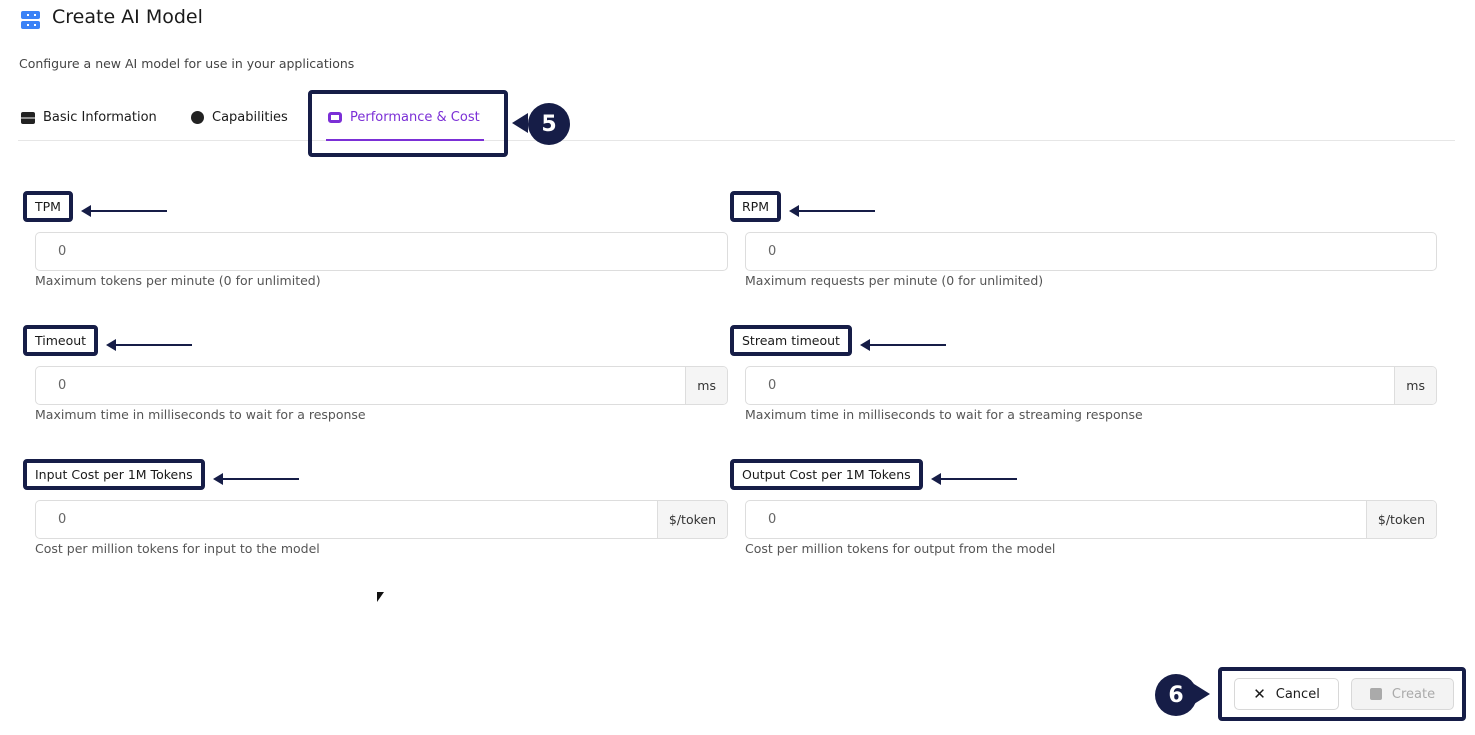  What do you see at coordinates (380, 597) in the screenshot?
I see `mouse-cursor` at bounding box center [380, 597].